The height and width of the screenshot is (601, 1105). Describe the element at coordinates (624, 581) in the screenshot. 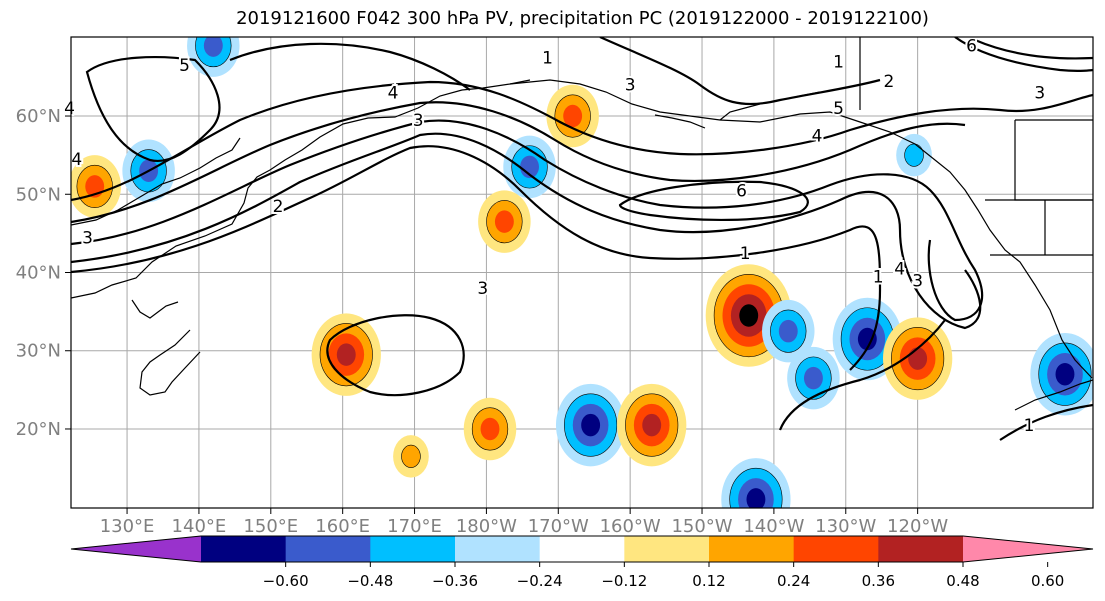

I see `colorbar-tick-label: −0.12` at that location.